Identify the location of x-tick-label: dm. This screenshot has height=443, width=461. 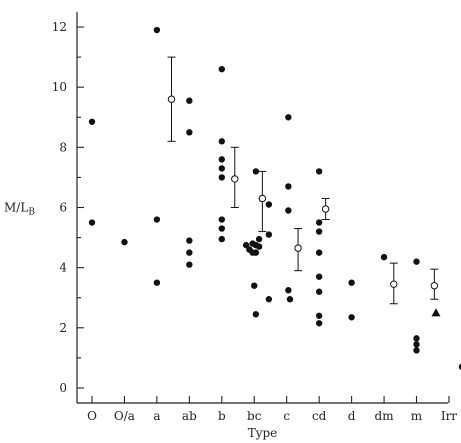
(385, 416).